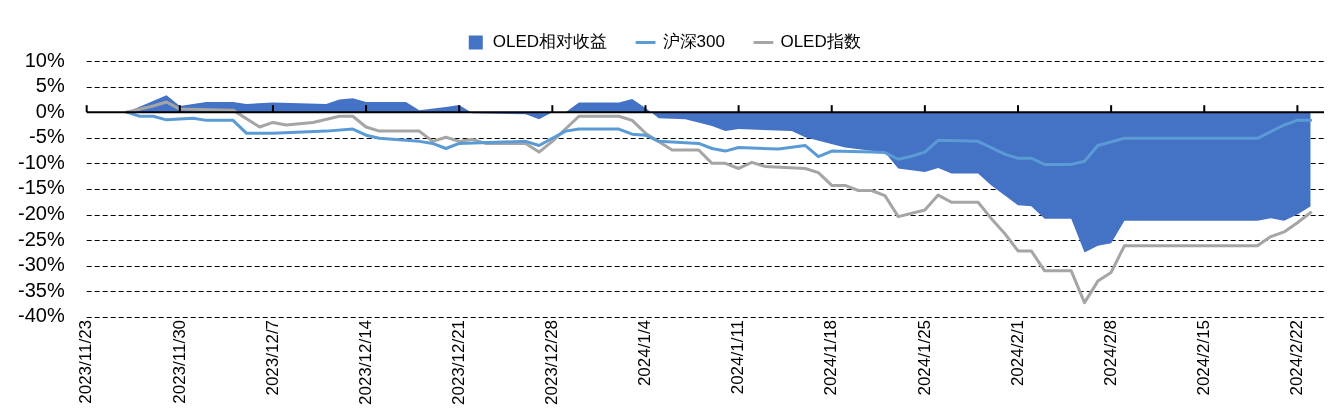 The width and height of the screenshot is (1338, 412). I want to click on y-tick-label: -30%, so click(41, 264).